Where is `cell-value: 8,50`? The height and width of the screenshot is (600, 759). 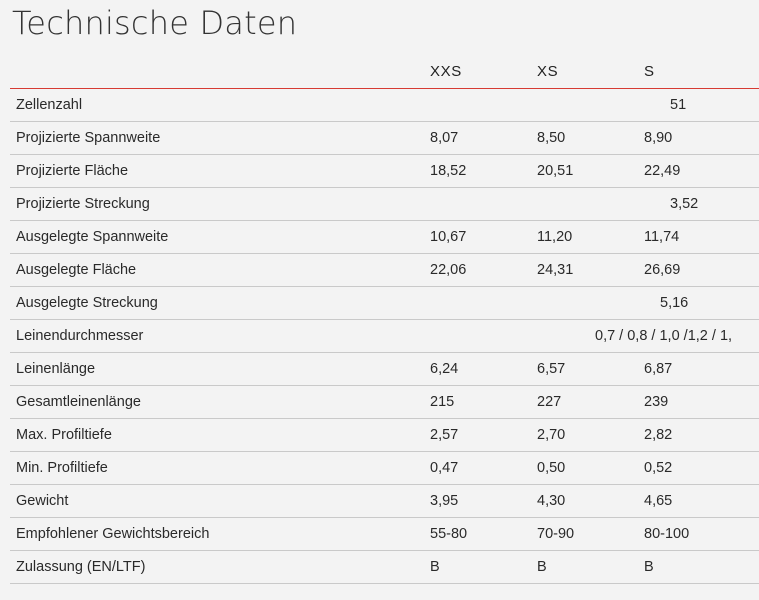
cell-value: 8,50 is located at coordinates (590, 138).